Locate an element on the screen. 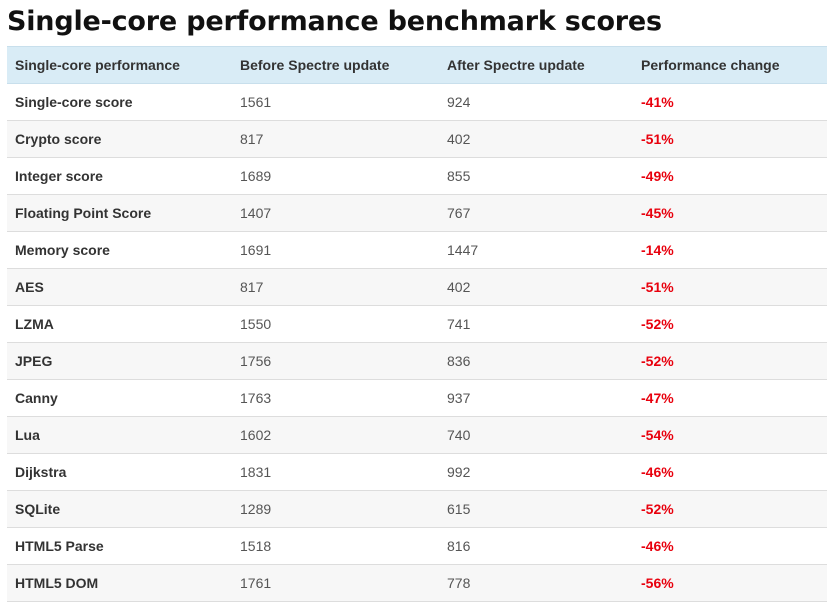 This screenshot has height=604, width=838. after-score-cell: 937 is located at coordinates (536, 398).